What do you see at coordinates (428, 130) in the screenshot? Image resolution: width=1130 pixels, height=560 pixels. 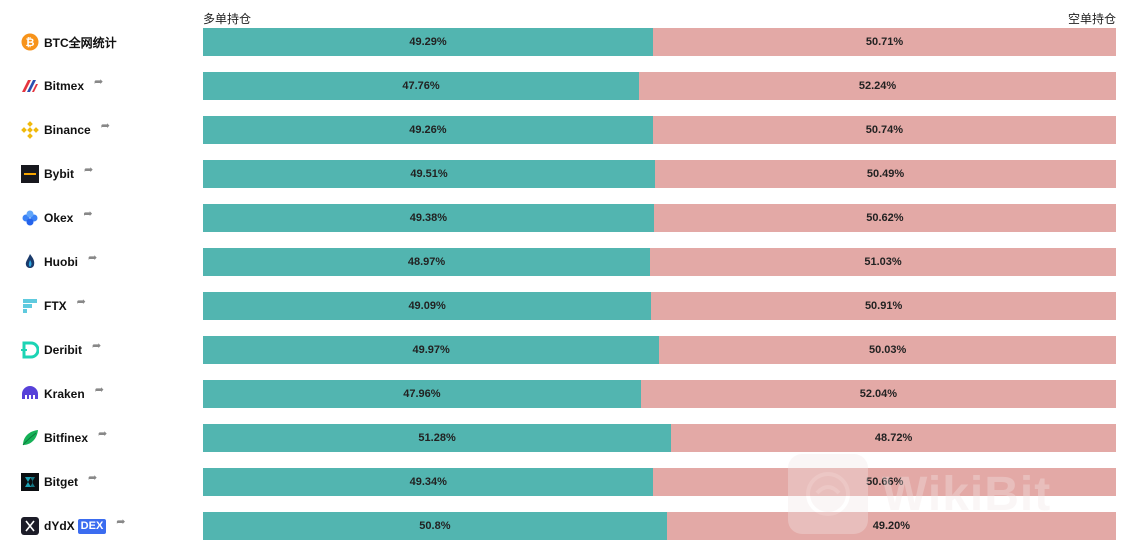 I see `long-segment: 49.26%` at bounding box center [428, 130].